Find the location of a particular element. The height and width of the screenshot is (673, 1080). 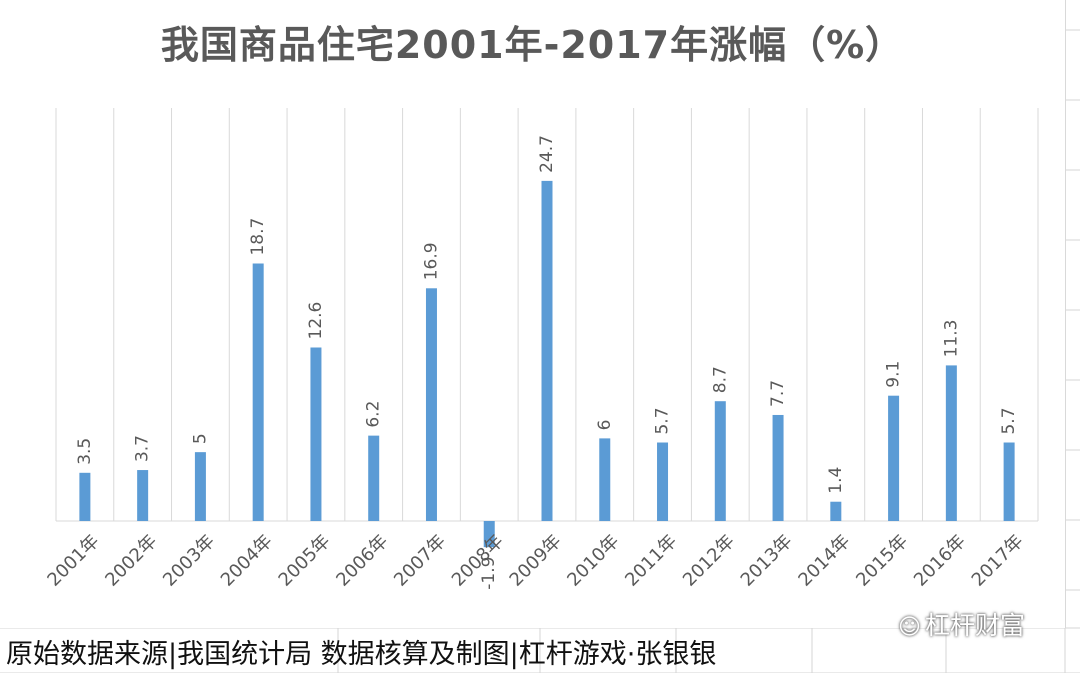

bar-2017年 is located at coordinates (1009, 481).